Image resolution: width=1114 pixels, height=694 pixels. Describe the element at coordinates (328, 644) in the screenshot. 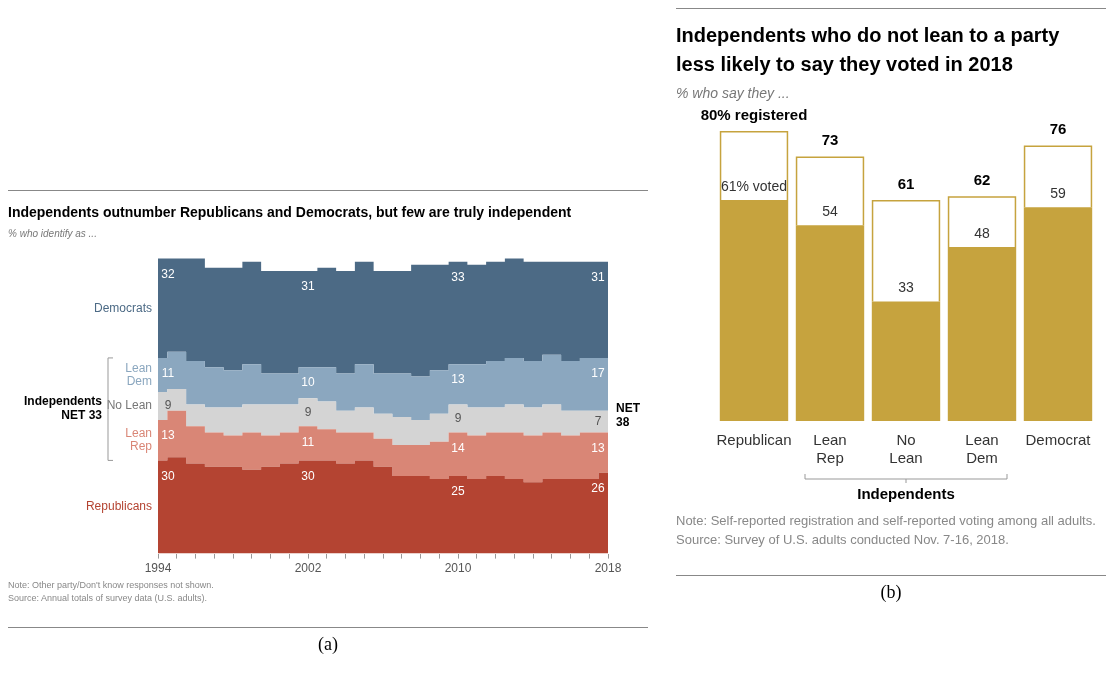

I see `text: (a)` at that location.